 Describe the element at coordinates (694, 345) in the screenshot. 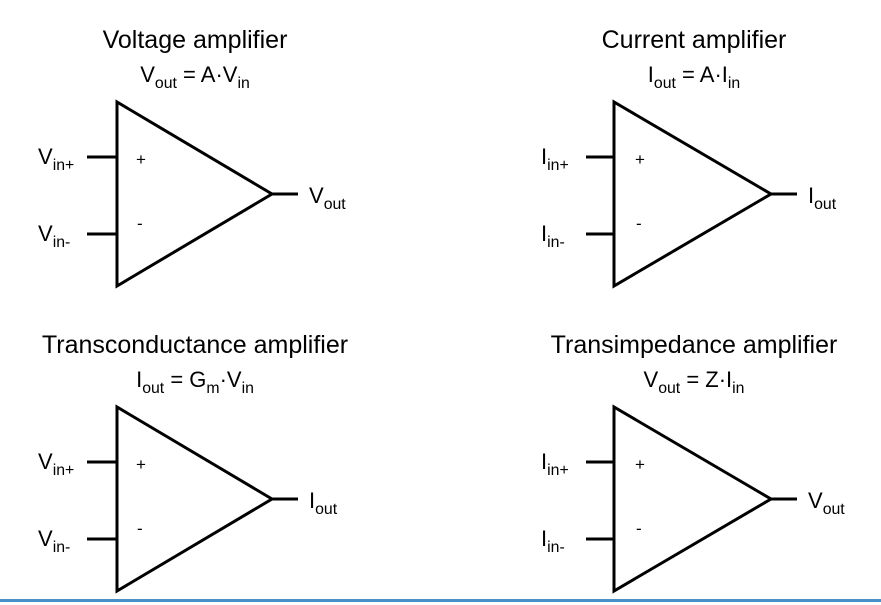

I see `panel-title: Transimpedance amplifier` at that location.